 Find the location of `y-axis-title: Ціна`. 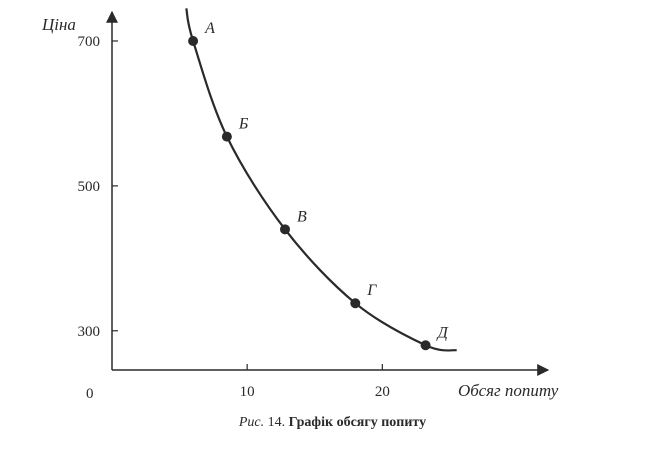

y-axis-title: Ціна is located at coordinates (58, 24).